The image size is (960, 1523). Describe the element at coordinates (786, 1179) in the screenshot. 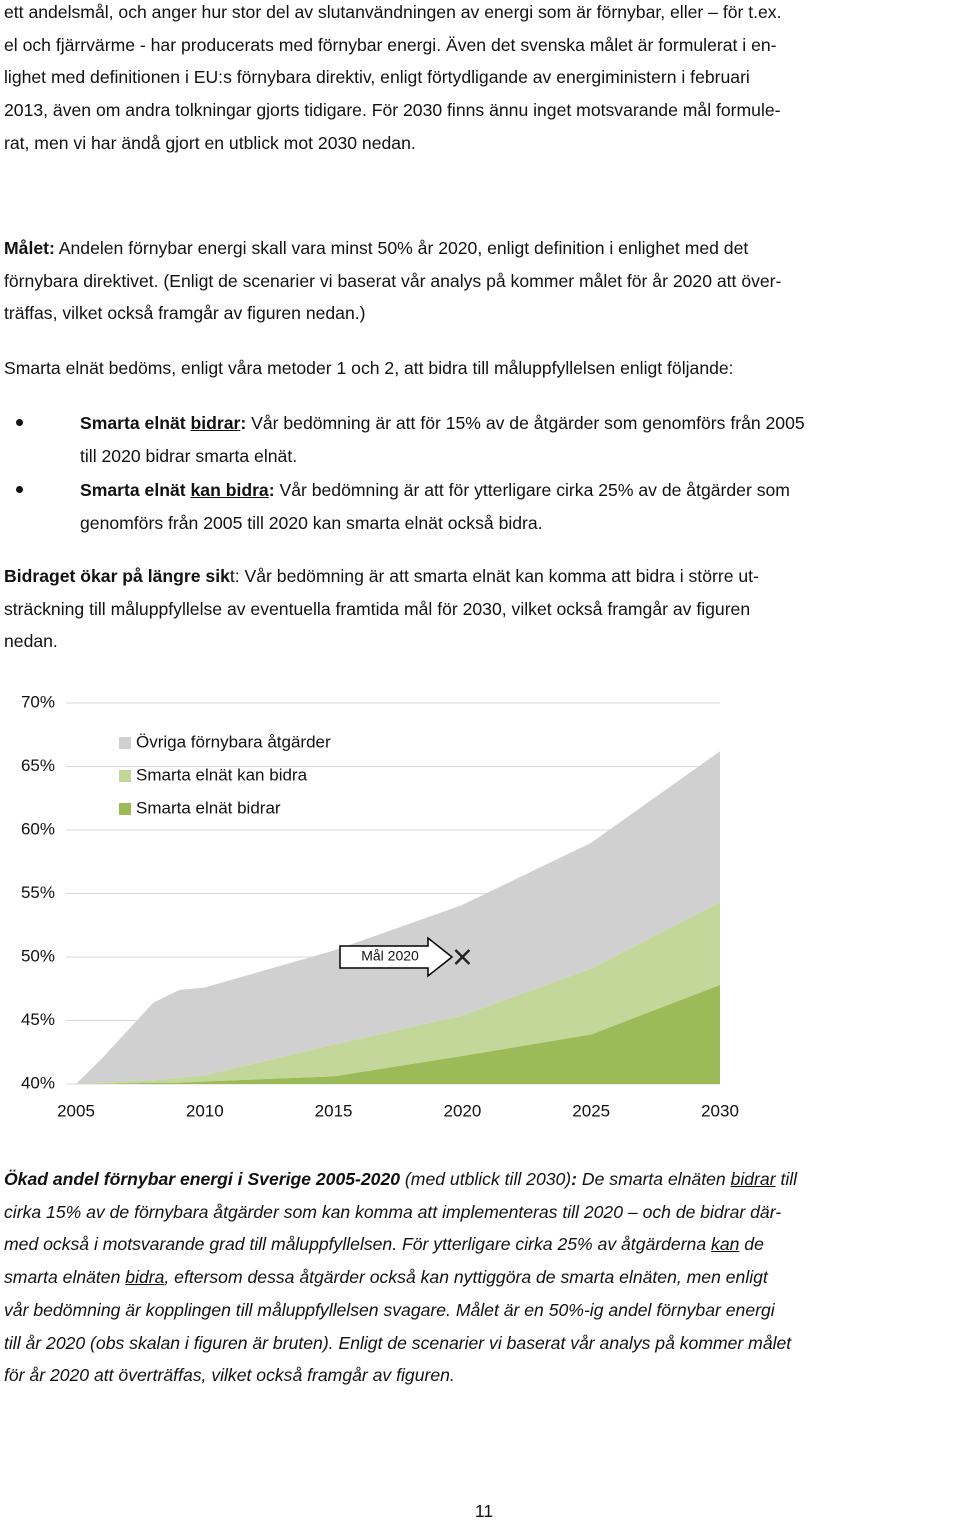

I see `text-run: till` at that location.